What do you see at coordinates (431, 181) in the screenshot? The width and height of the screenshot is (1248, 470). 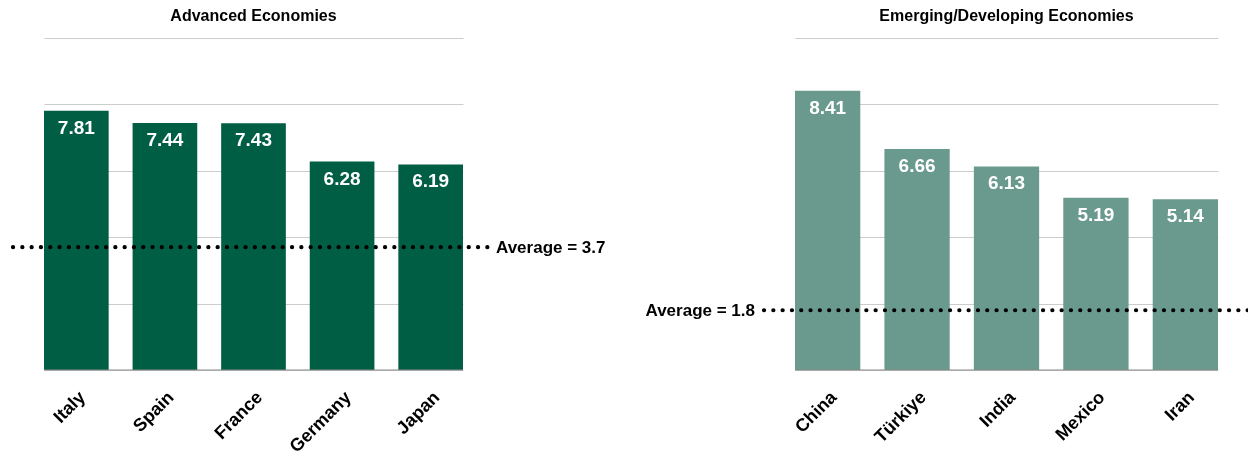 I see `data-label: 6.19` at bounding box center [431, 181].